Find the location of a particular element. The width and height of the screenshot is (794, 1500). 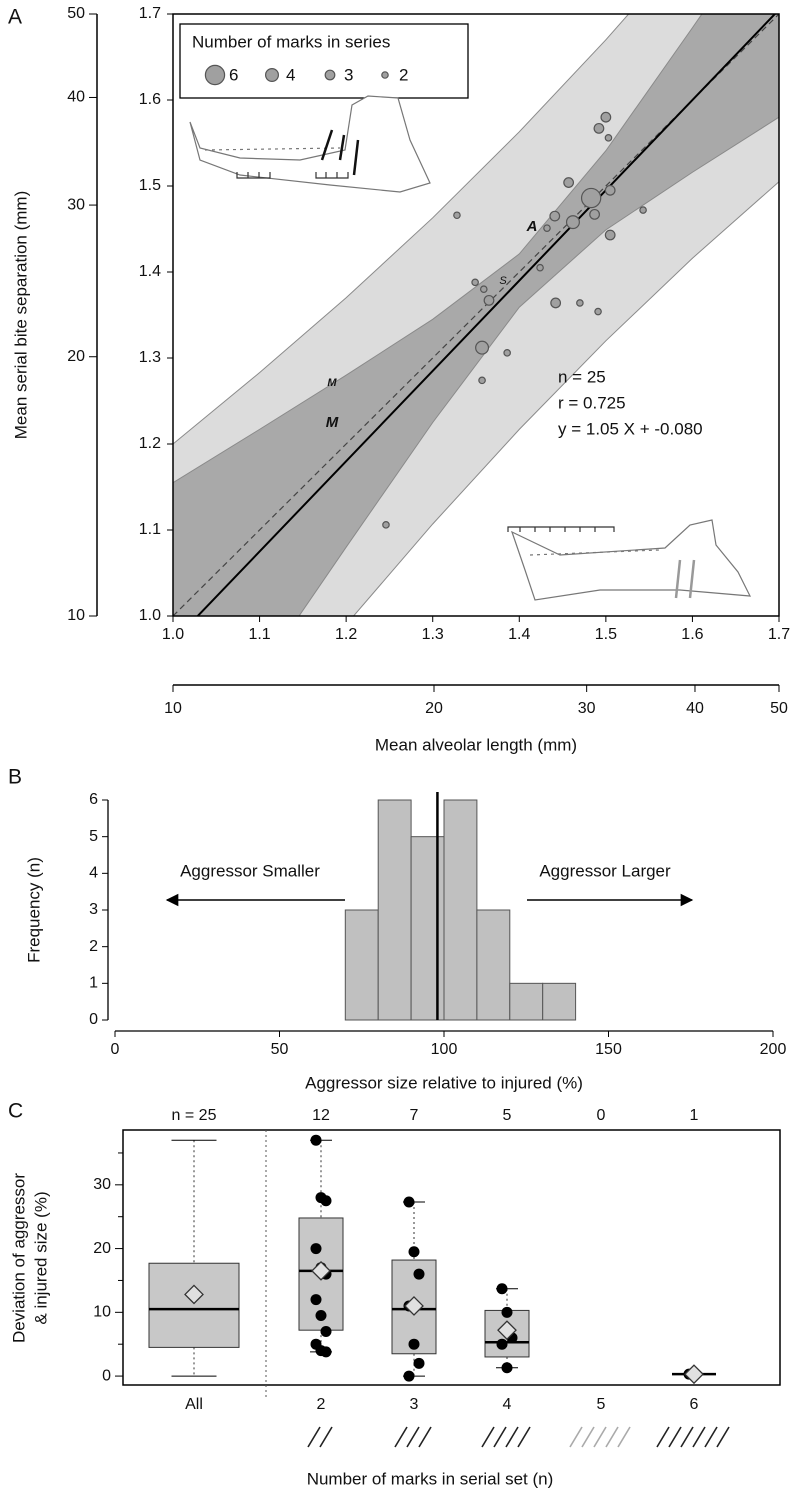

legend-label: 2 is located at coordinates (403, 74).